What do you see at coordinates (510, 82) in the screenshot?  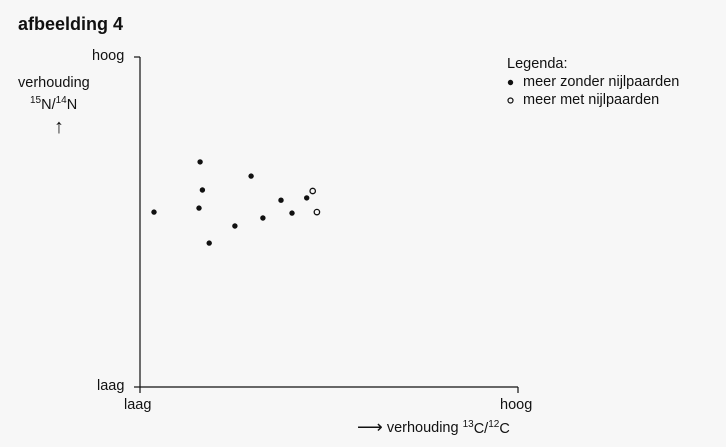 I see `filled-dot-icon` at bounding box center [510, 82].